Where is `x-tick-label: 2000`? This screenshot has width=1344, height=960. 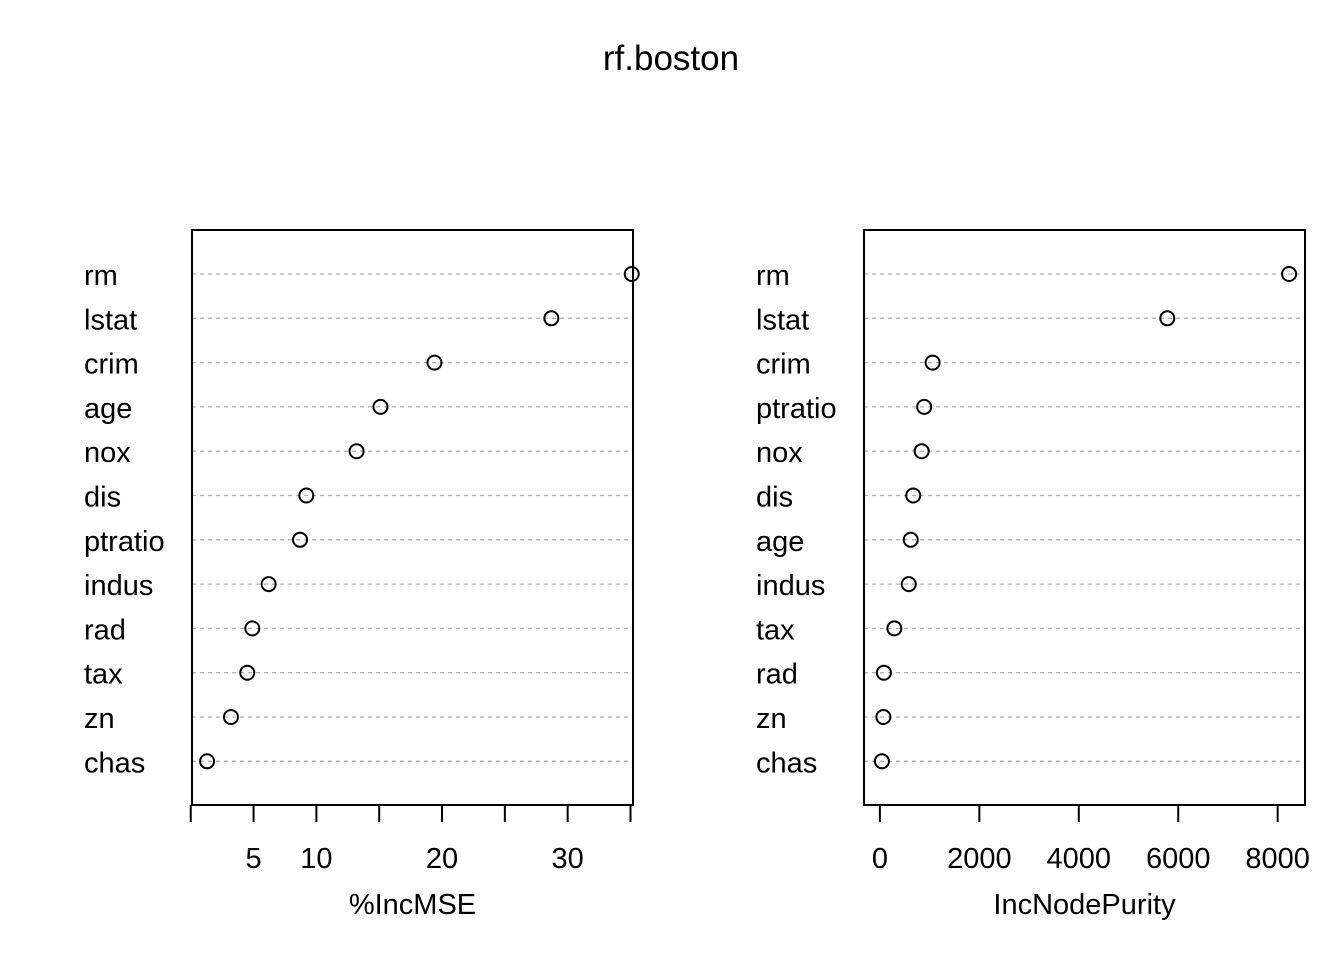 x-tick-label: 2000 is located at coordinates (979, 859).